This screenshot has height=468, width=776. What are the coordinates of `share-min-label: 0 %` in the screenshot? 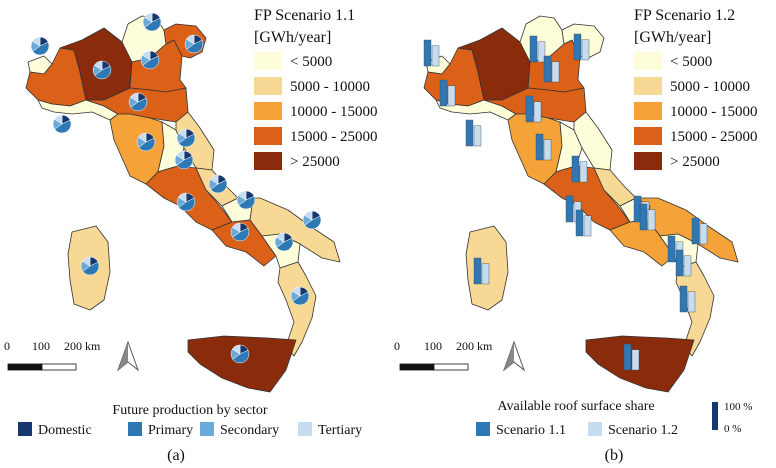 It's located at (732, 429).